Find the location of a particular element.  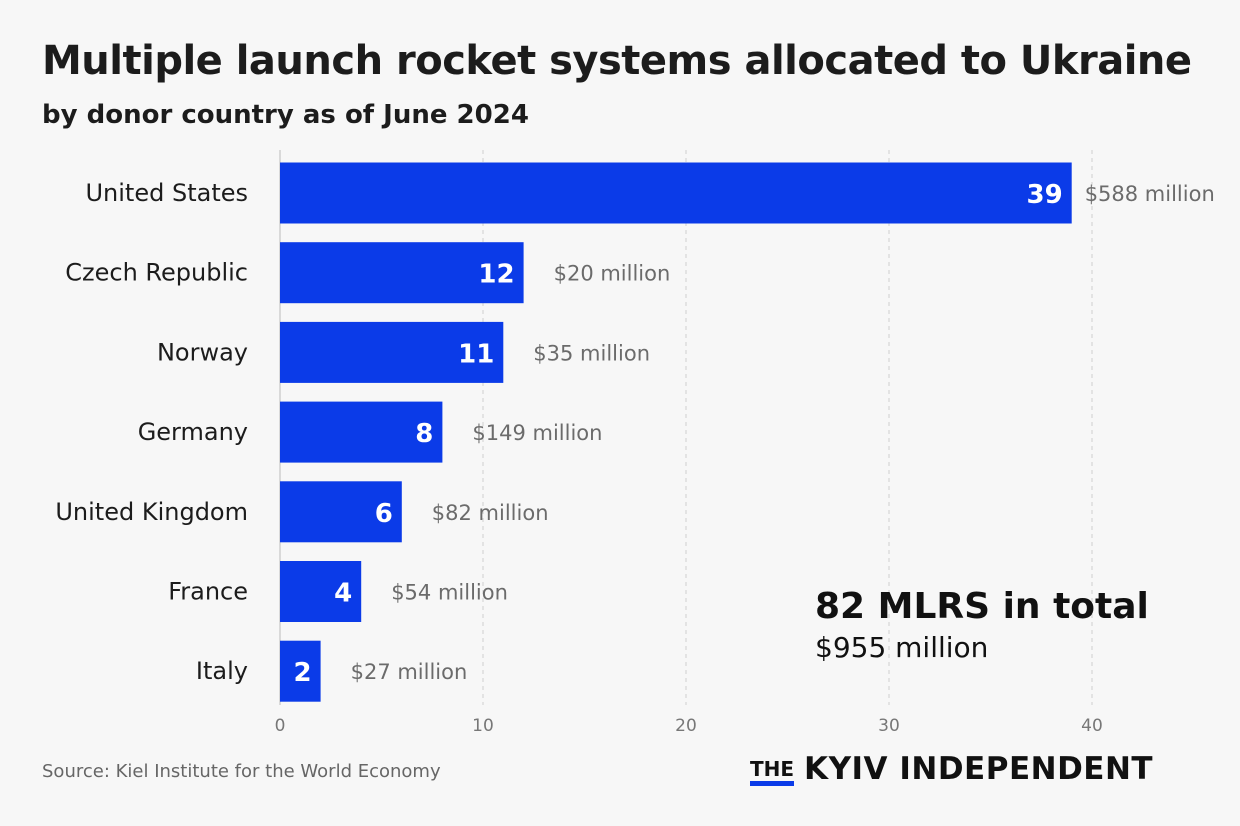

total-summary: 82 MLRS in total $955 million is located at coordinates (982, 625).